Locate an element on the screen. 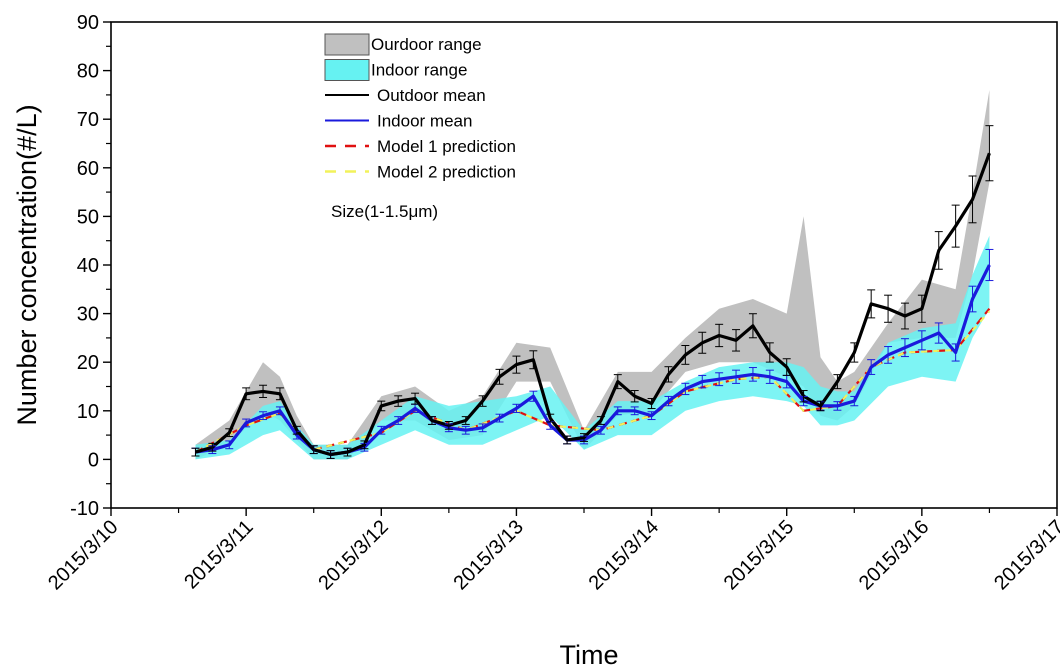 The height and width of the screenshot is (672, 1060). legend-item: Model 1 prediction is located at coordinates (420, 146).